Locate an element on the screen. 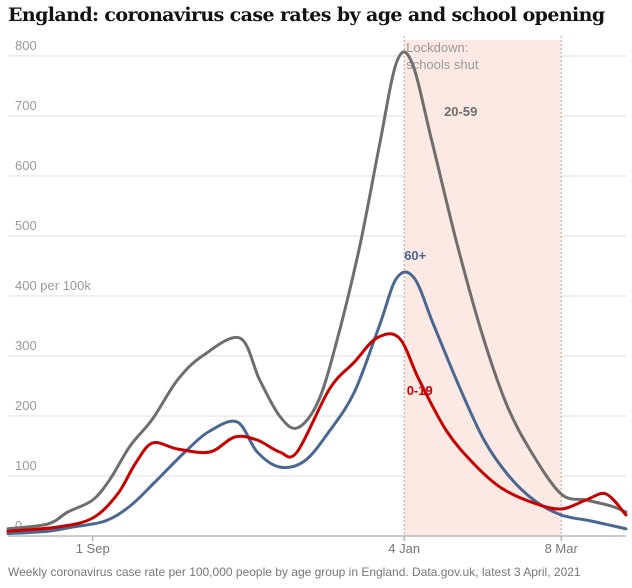  series-label-20-59: 20-59 is located at coordinates (460, 111).